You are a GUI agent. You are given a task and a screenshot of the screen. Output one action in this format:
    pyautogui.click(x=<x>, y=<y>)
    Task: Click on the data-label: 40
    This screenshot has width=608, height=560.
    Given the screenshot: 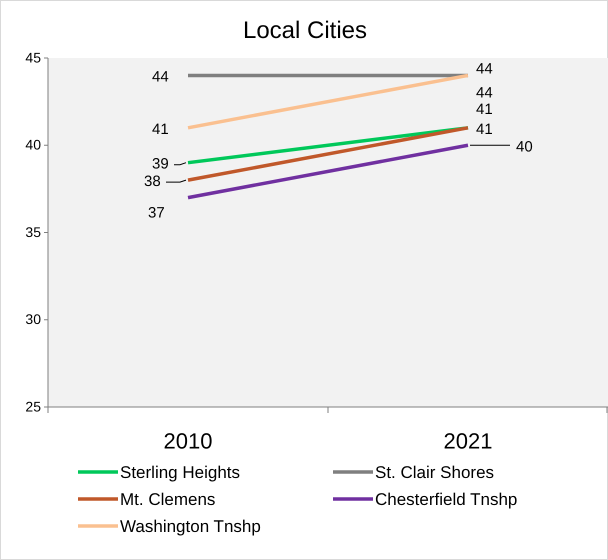 What is the action you would take?
    pyautogui.click(x=524, y=147)
    